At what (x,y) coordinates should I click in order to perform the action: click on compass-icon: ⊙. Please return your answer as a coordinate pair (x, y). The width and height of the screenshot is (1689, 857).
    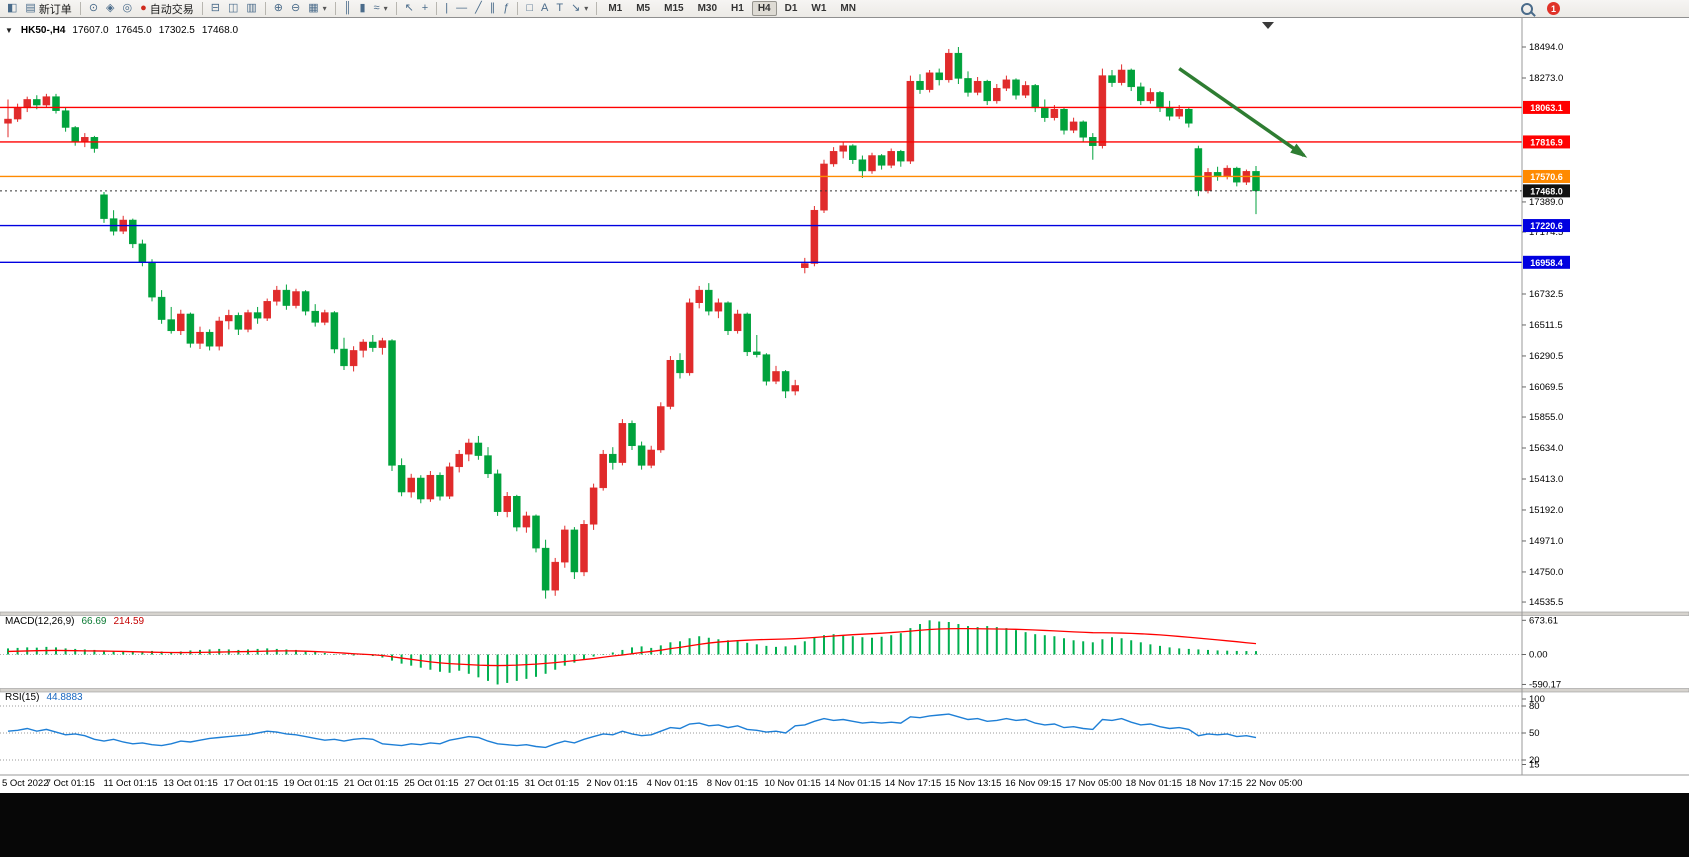
    Looking at the image, I should click on (93, 8).